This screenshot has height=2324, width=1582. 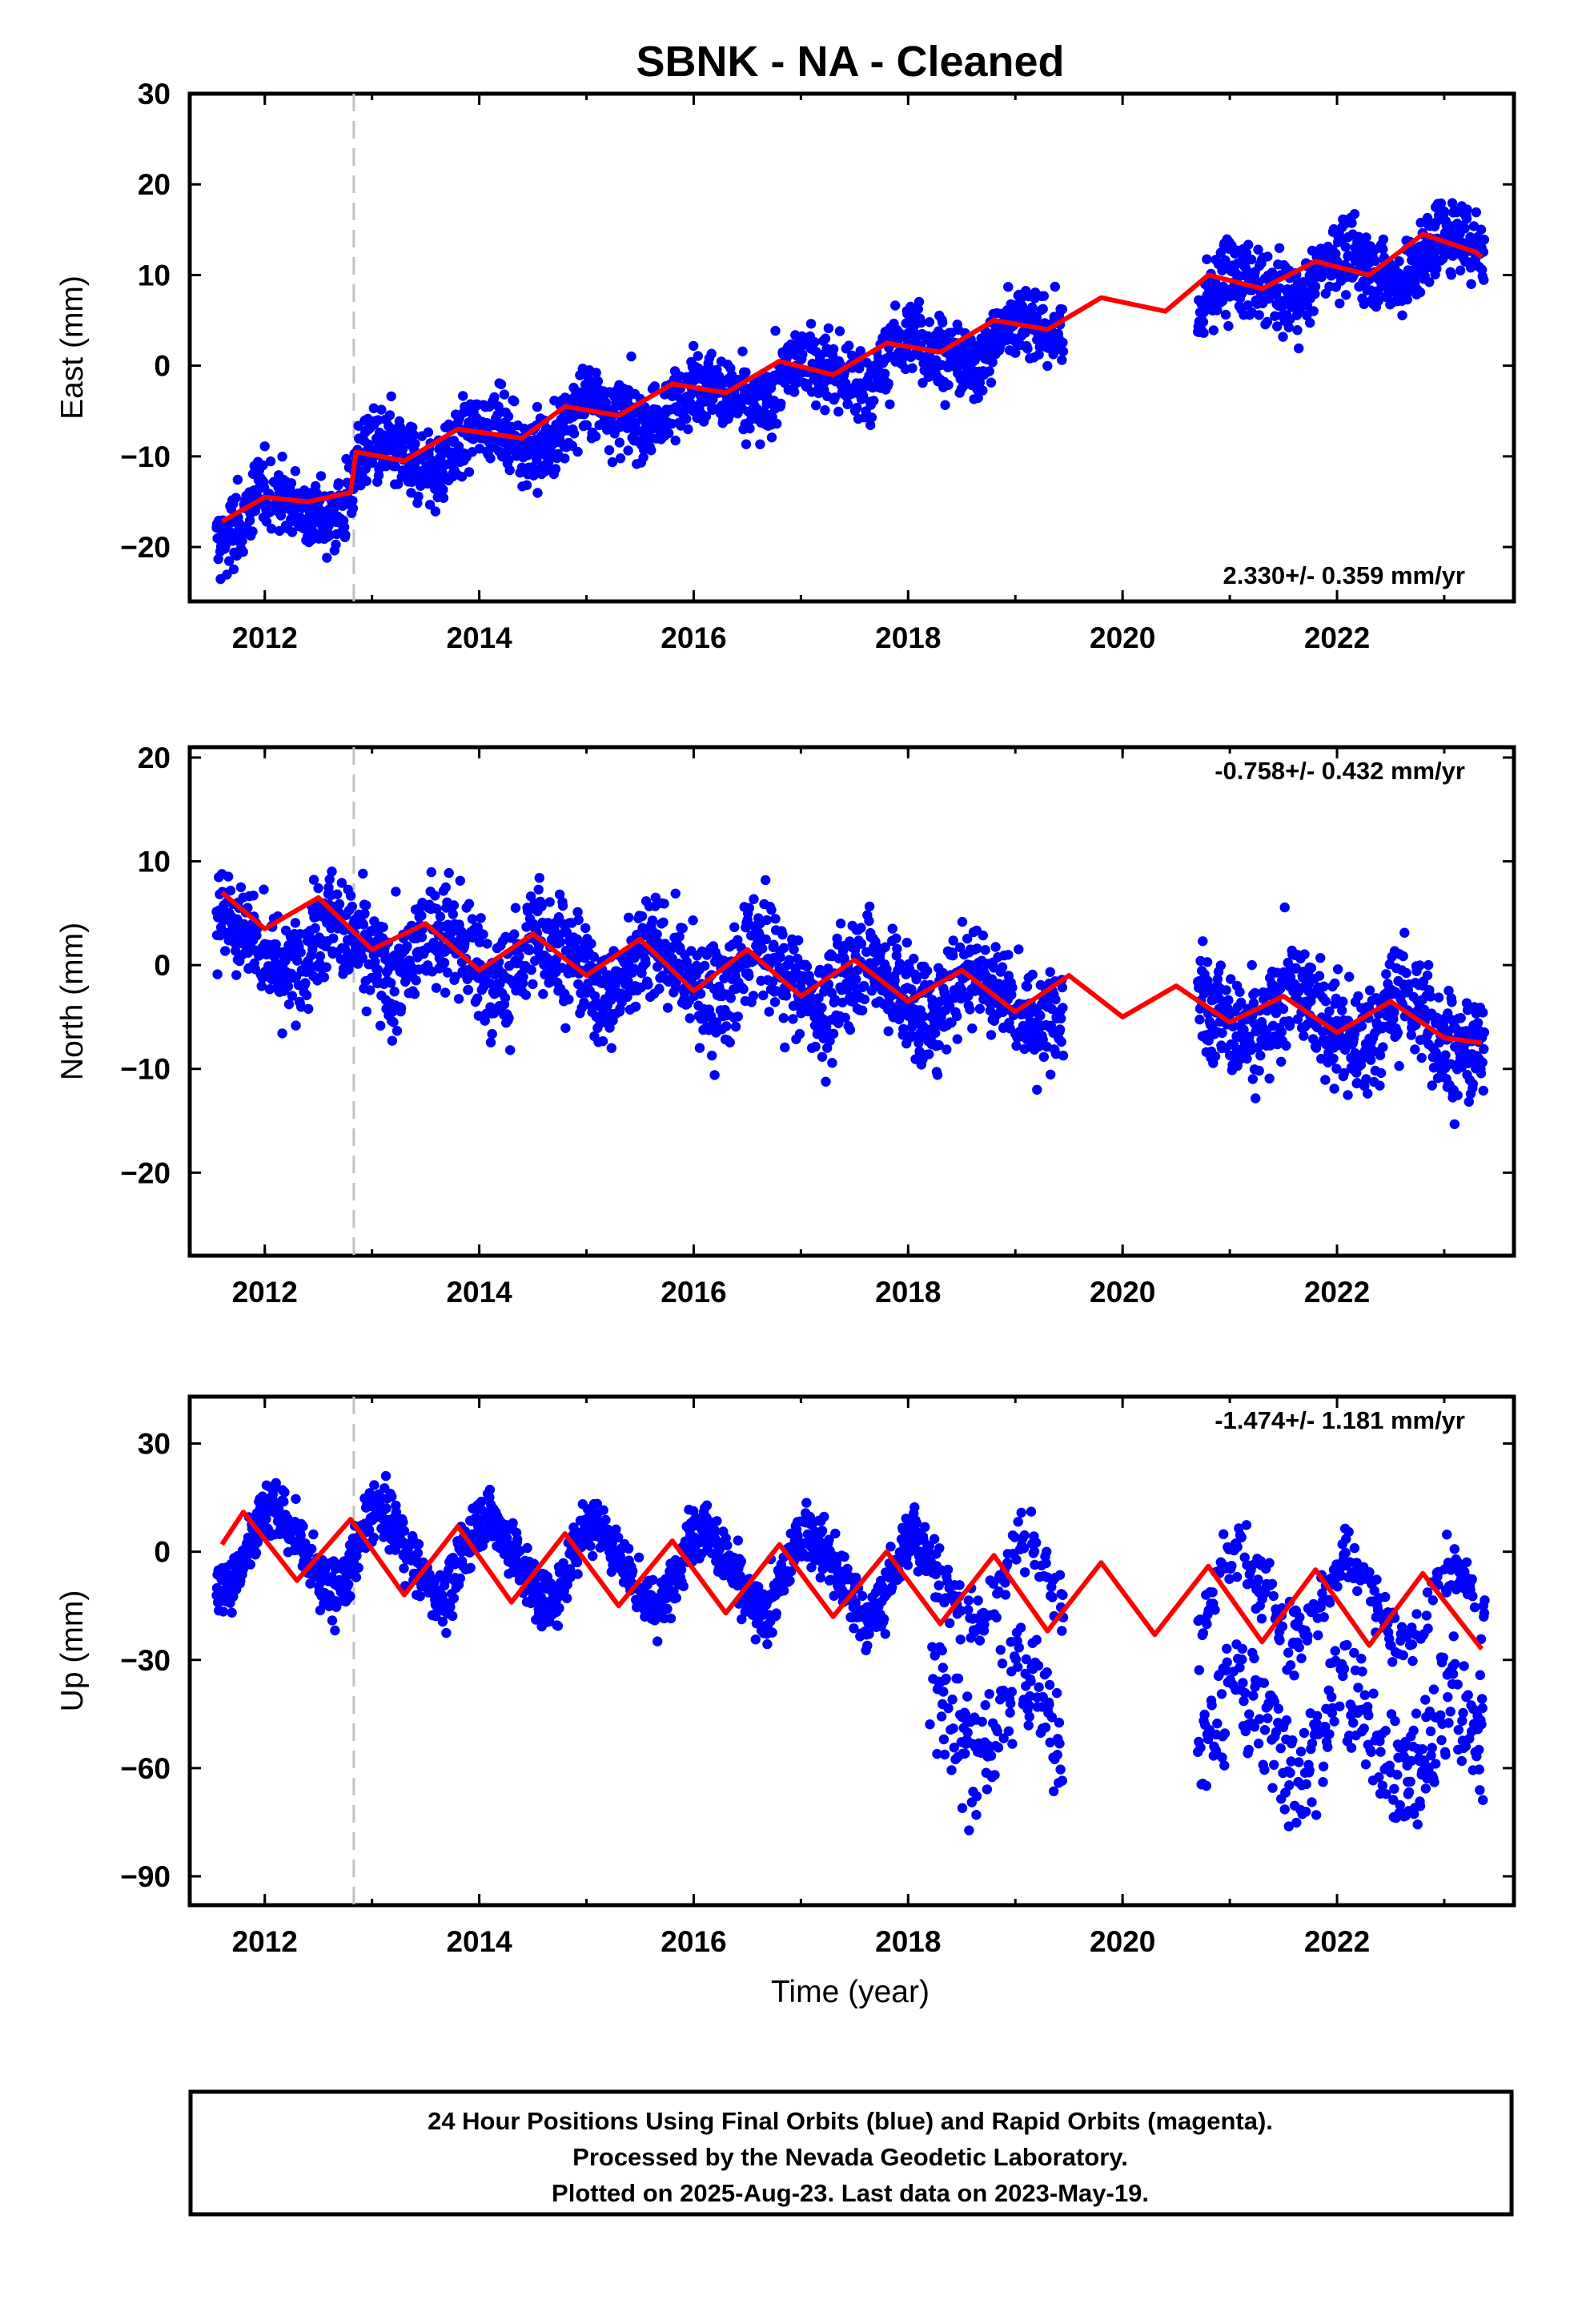 I want to click on y-tick-label: 0, so click(x=162, y=366).